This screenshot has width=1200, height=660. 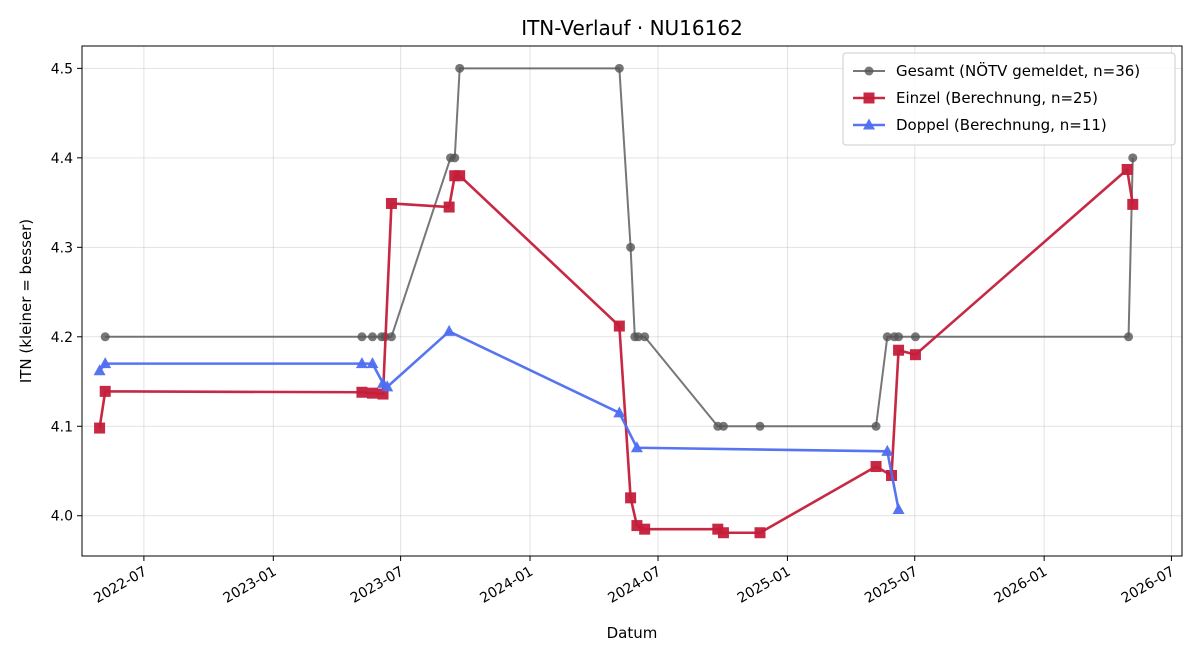 What do you see at coordinates (997, 98) in the screenshot?
I see `legend-label: Einzel (Berechnung, n=25)` at bounding box center [997, 98].